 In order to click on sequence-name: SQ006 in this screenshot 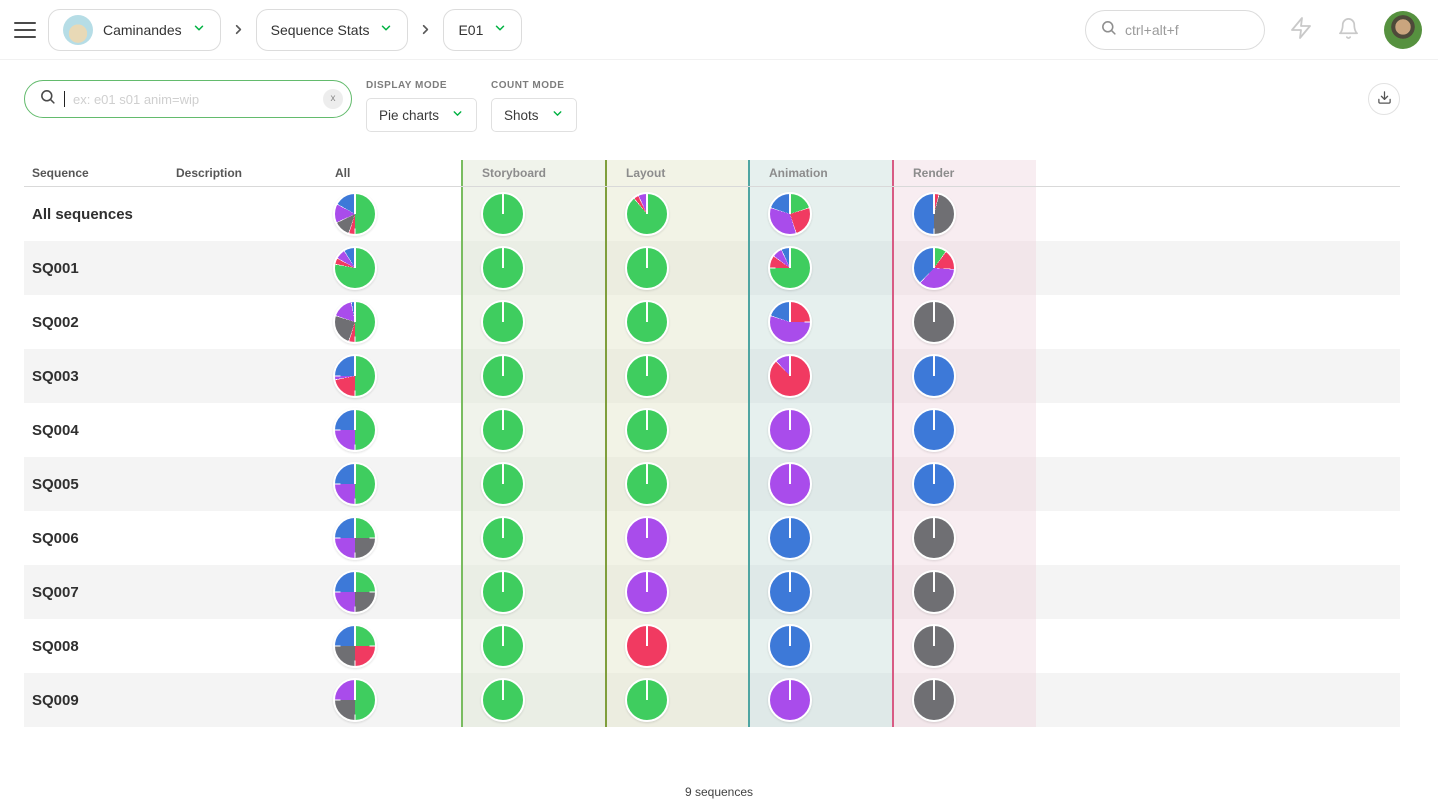, I will do `click(55, 538)`.